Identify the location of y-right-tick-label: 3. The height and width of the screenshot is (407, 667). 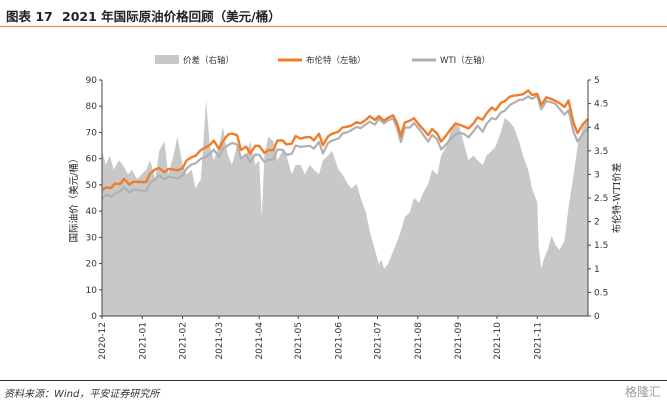
(597, 175).